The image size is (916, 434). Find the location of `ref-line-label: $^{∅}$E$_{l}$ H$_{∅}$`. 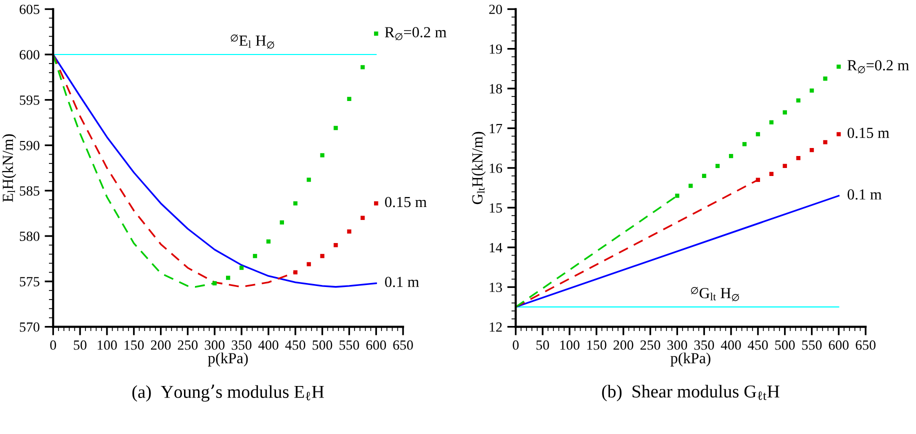

ref-line-label: $^{∅}$E$_{l}$ H$_{∅}$ is located at coordinates (252, 41).